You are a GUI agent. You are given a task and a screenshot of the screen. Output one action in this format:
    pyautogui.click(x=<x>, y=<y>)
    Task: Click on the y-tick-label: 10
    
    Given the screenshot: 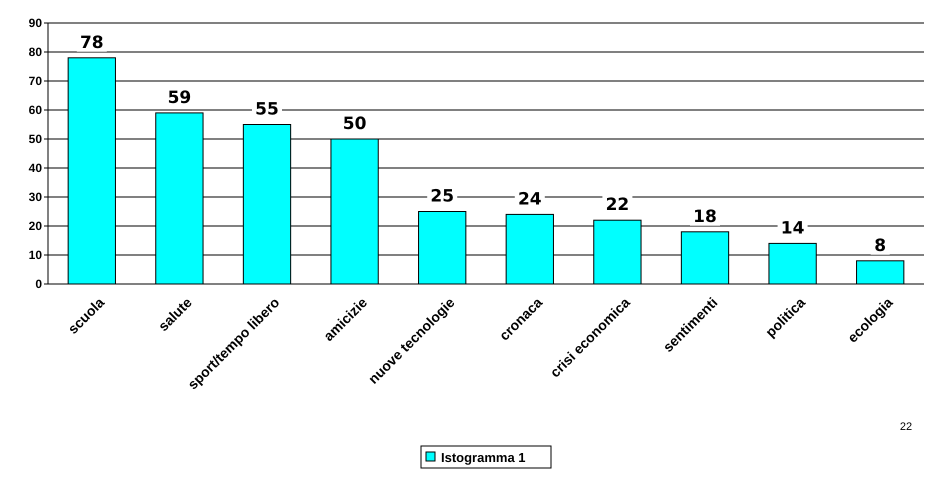 What is the action you would take?
    pyautogui.click(x=35, y=255)
    